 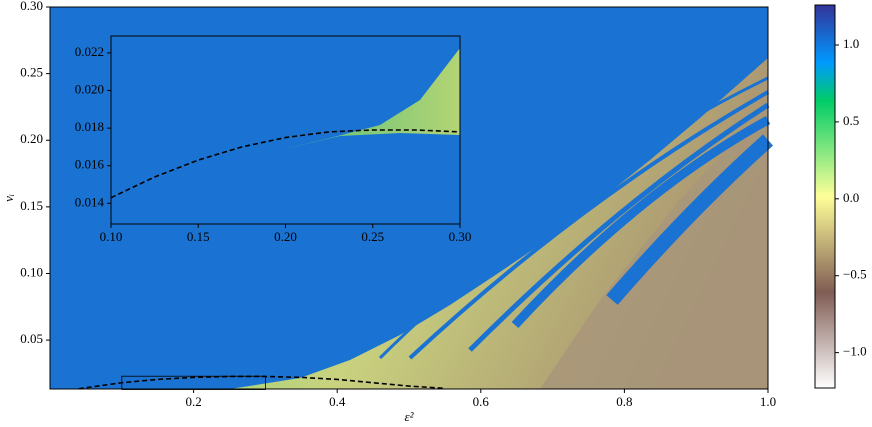 What do you see at coordinates (193, 401) in the screenshot?
I see `x-tick-label: 0.2` at bounding box center [193, 401].